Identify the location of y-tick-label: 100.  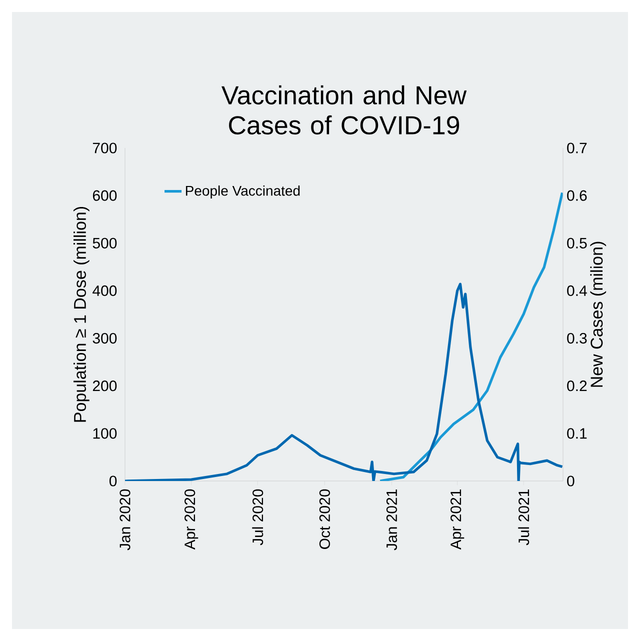
(105, 433).